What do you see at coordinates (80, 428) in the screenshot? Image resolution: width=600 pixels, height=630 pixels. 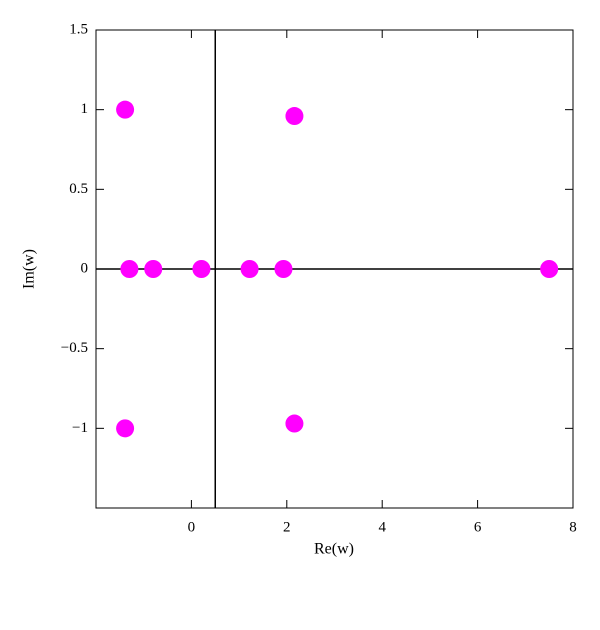 I see `y-tick-label: −1` at bounding box center [80, 428].